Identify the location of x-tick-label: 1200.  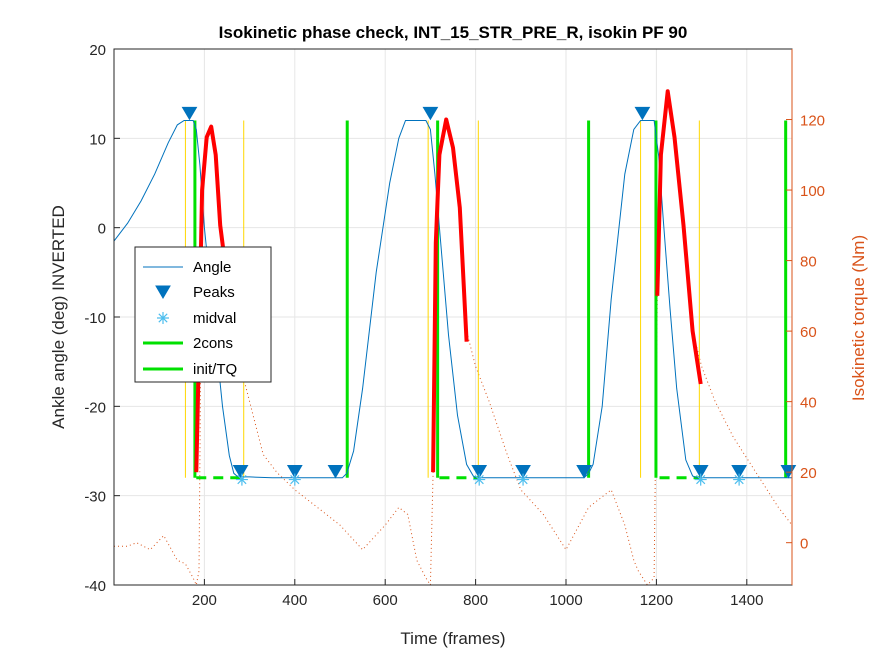
(656, 600).